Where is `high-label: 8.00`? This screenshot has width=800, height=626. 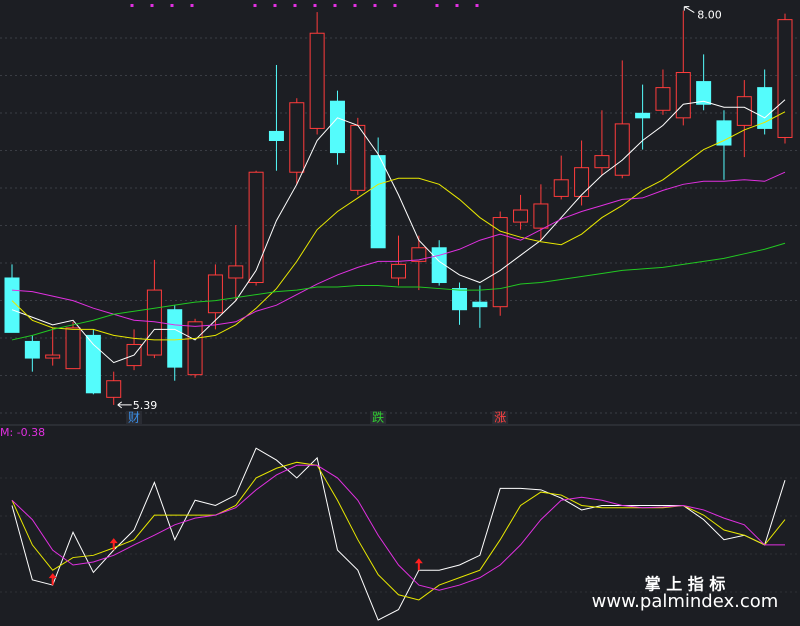
high-label: 8.00 is located at coordinates (709, 15).